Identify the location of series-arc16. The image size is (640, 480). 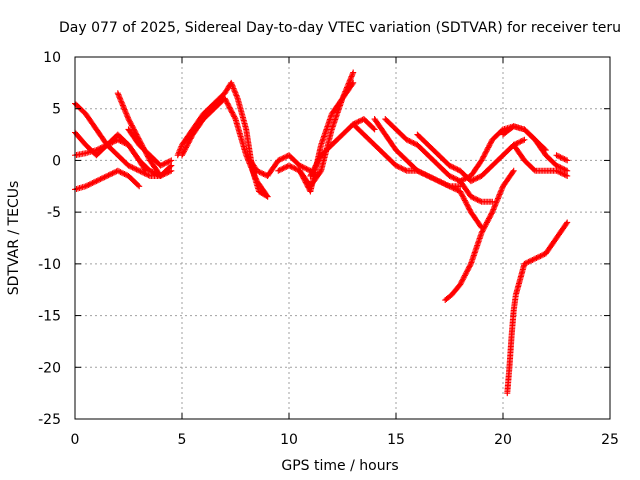
(471, 158).